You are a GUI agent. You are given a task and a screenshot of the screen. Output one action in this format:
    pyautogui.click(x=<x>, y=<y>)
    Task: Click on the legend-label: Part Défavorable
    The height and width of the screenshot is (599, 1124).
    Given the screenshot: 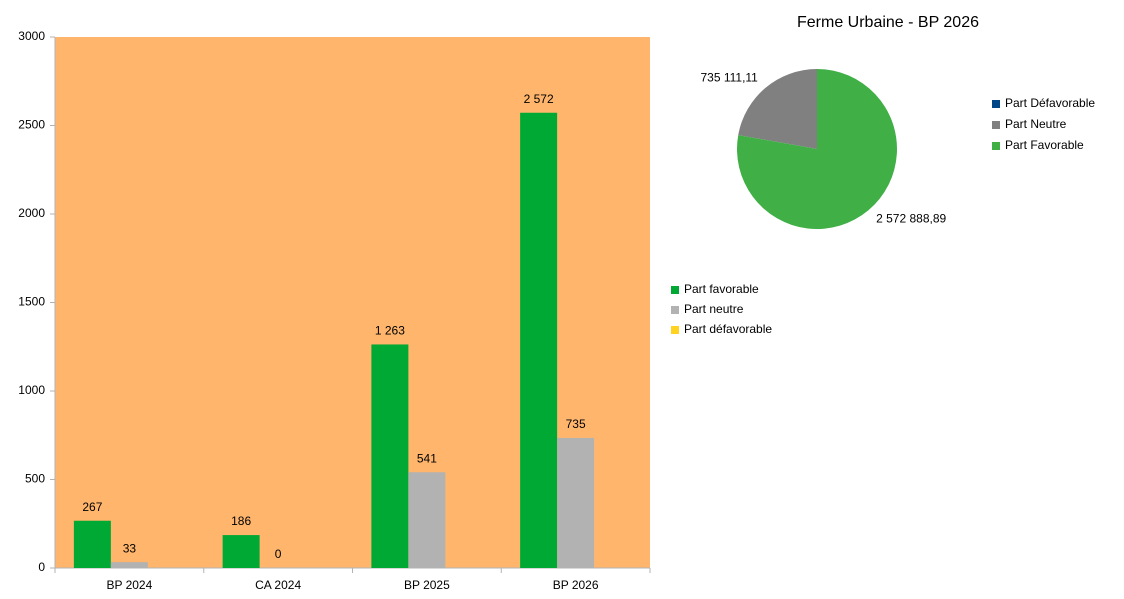 What is the action you would take?
    pyautogui.click(x=1050, y=103)
    